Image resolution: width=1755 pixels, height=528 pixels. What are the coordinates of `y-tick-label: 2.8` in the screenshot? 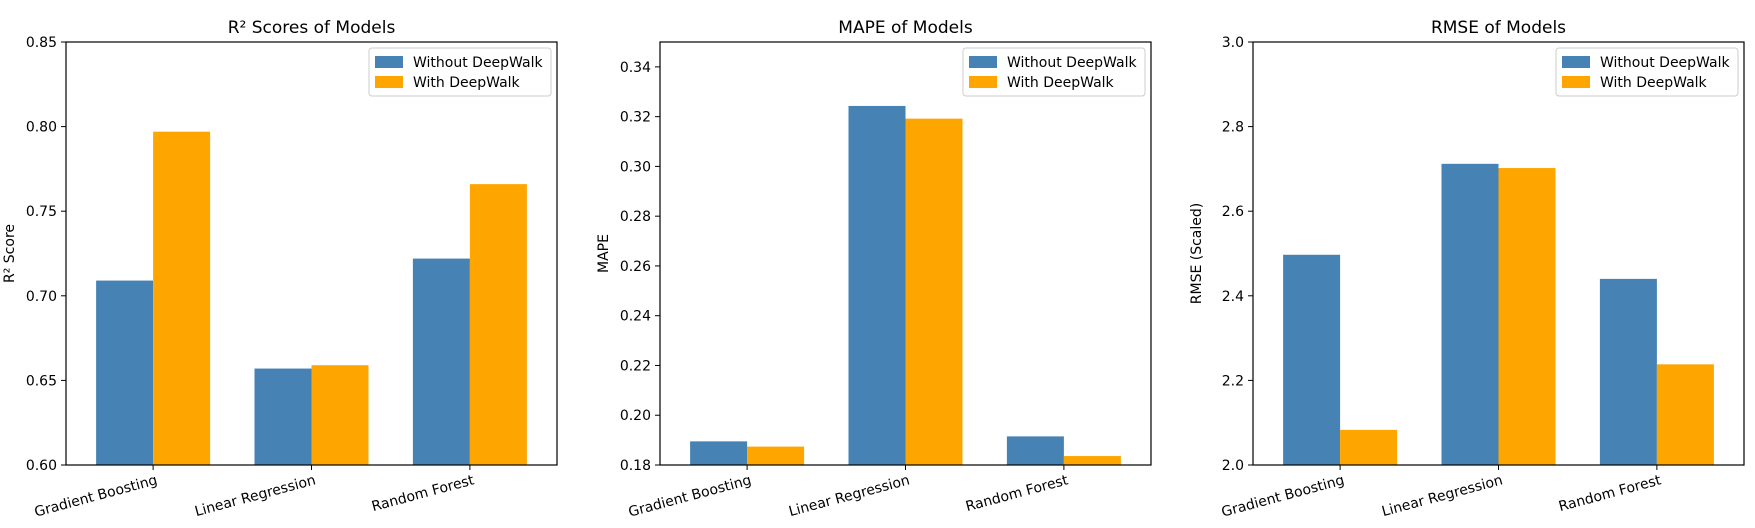 It's located at (1233, 128).